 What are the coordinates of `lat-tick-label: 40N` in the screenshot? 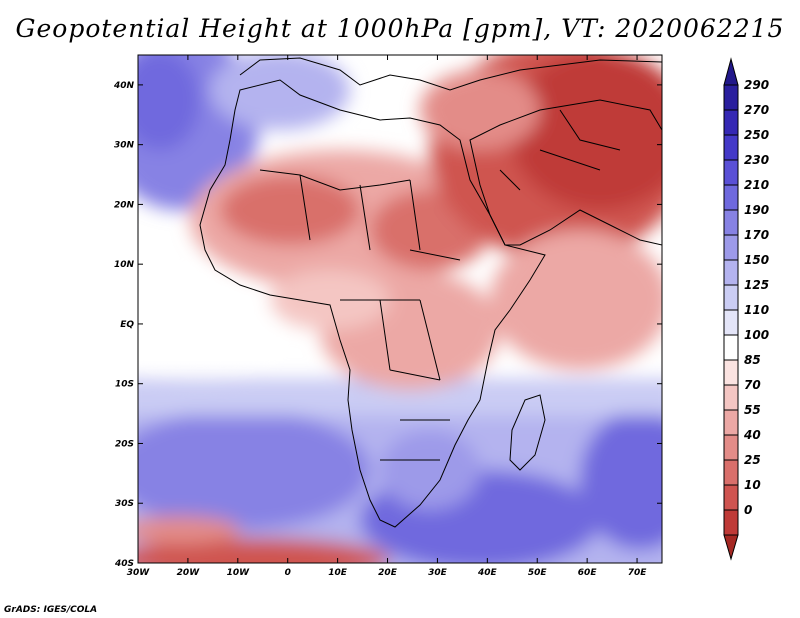 It's located at (124, 86).